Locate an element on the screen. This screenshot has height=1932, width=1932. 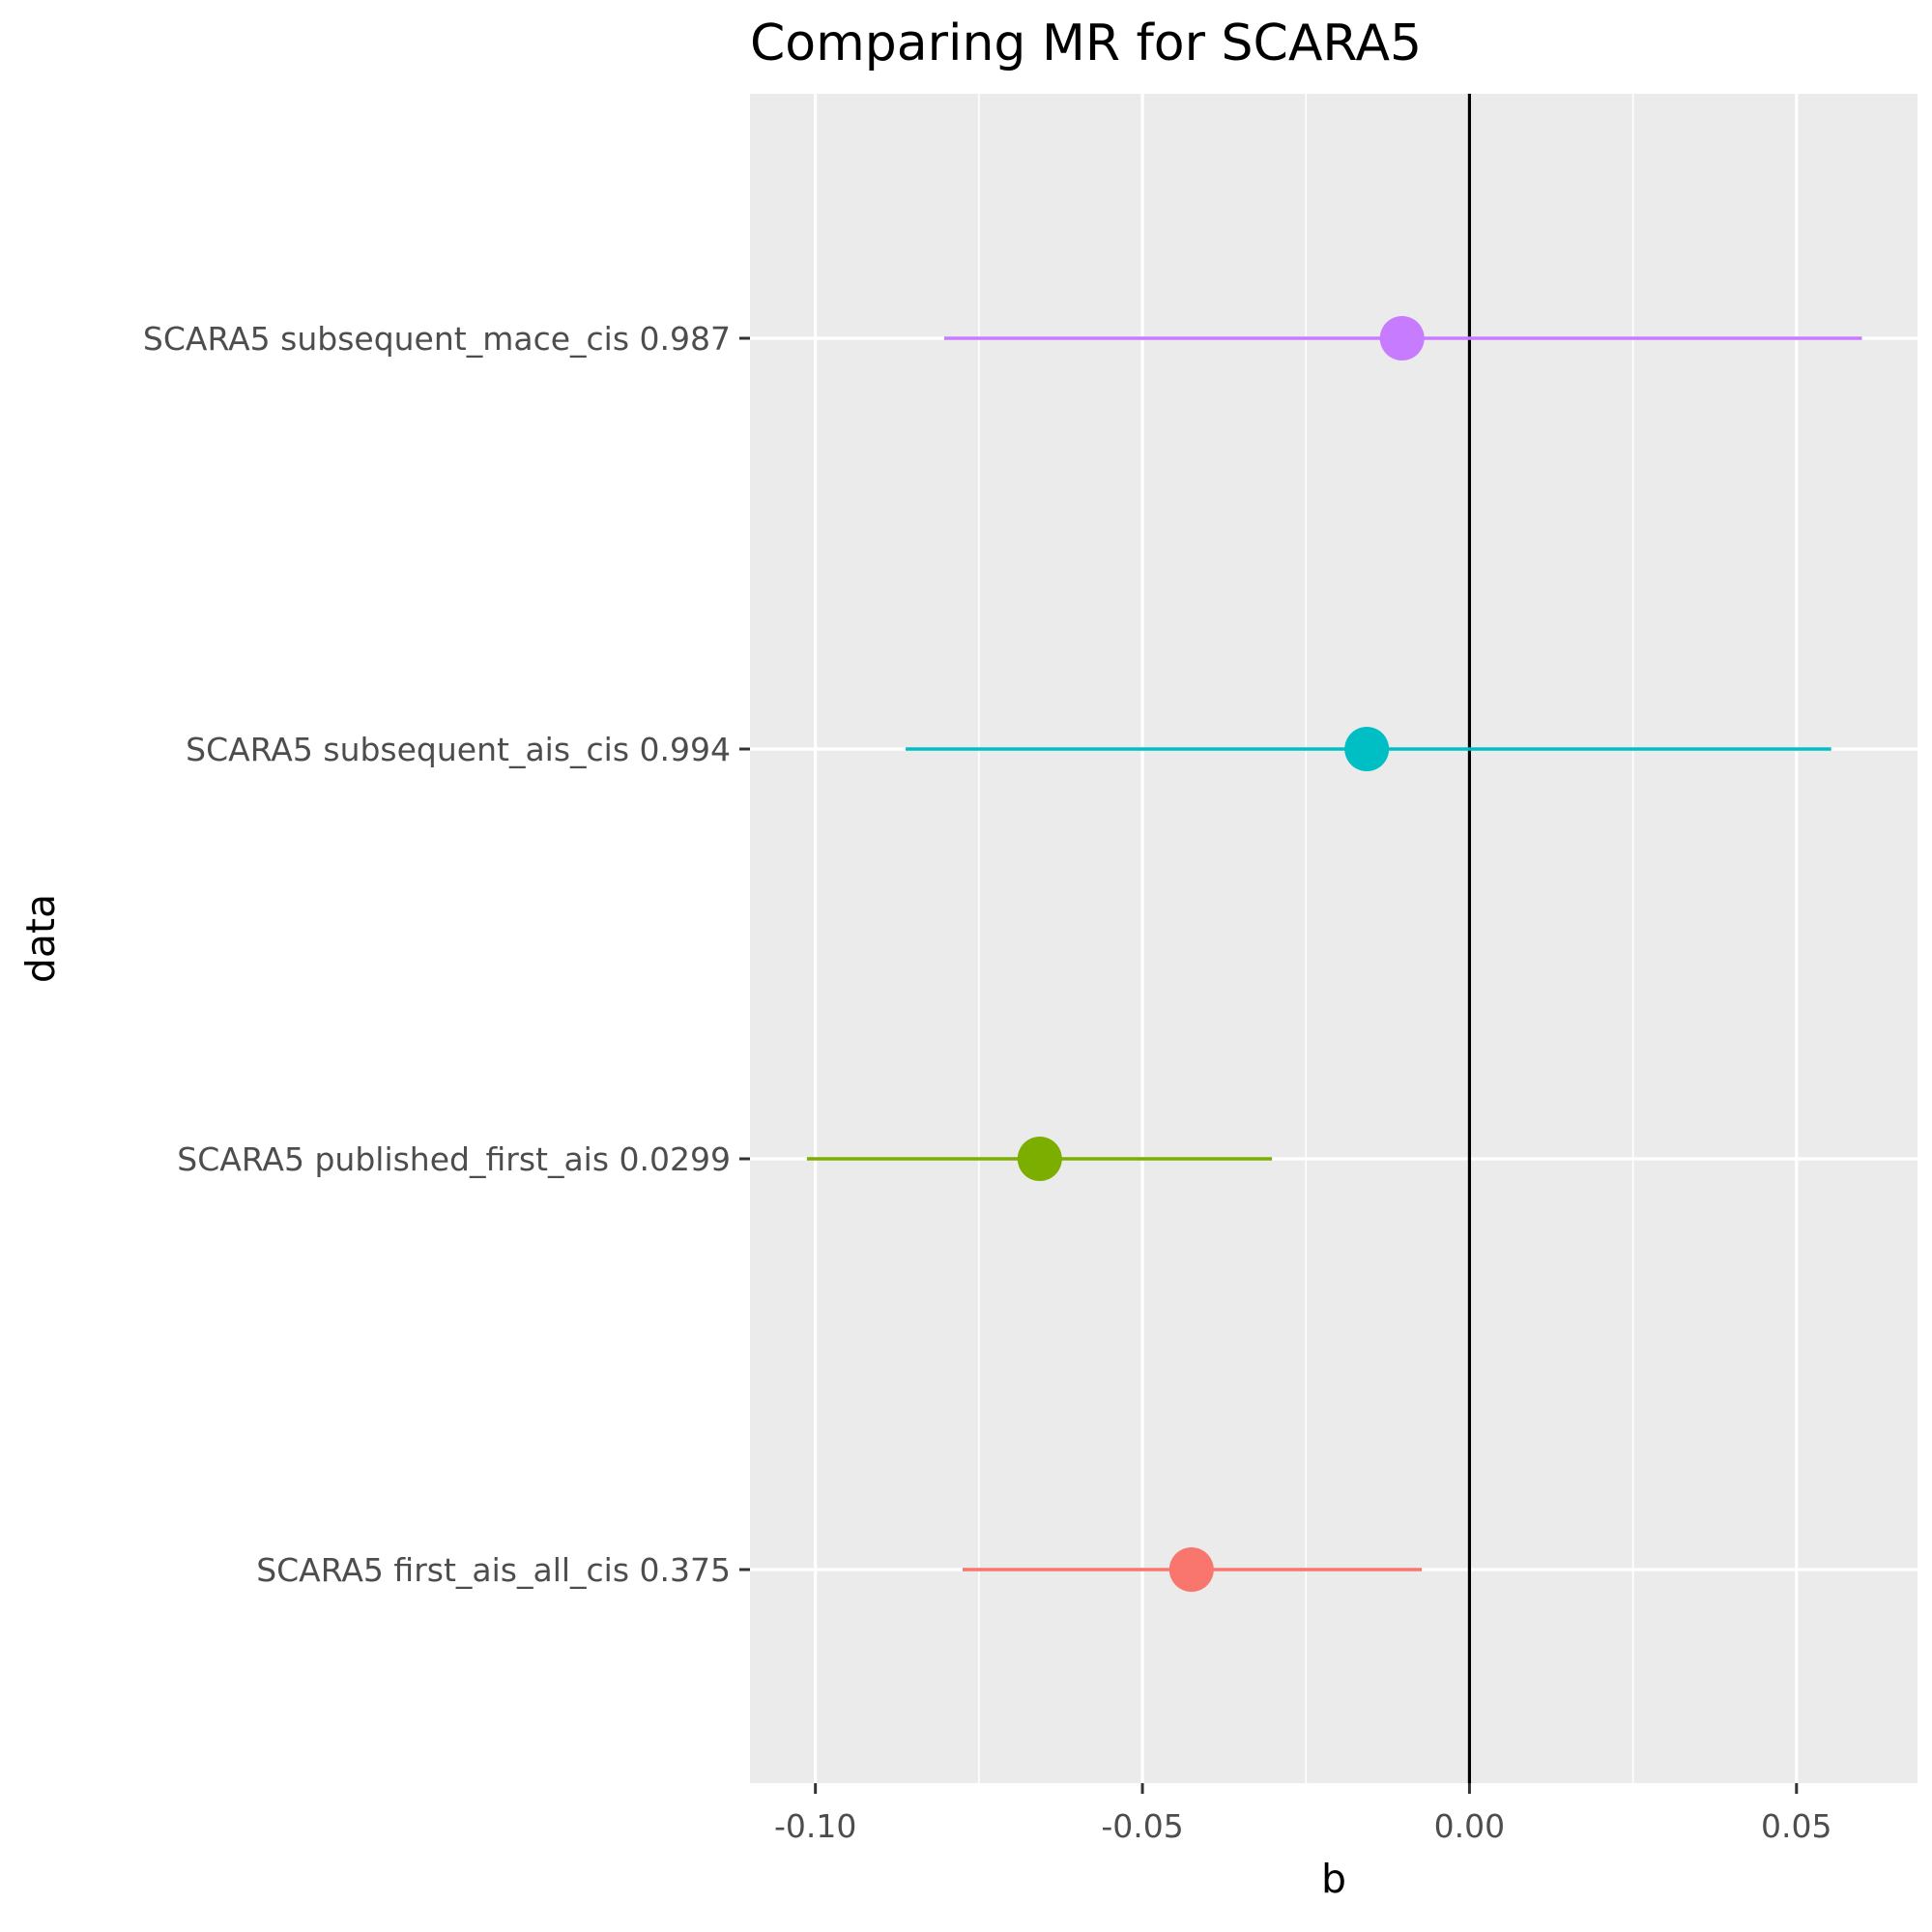
chart-title: Comparing MR for SCARA5 is located at coordinates (1086, 43).